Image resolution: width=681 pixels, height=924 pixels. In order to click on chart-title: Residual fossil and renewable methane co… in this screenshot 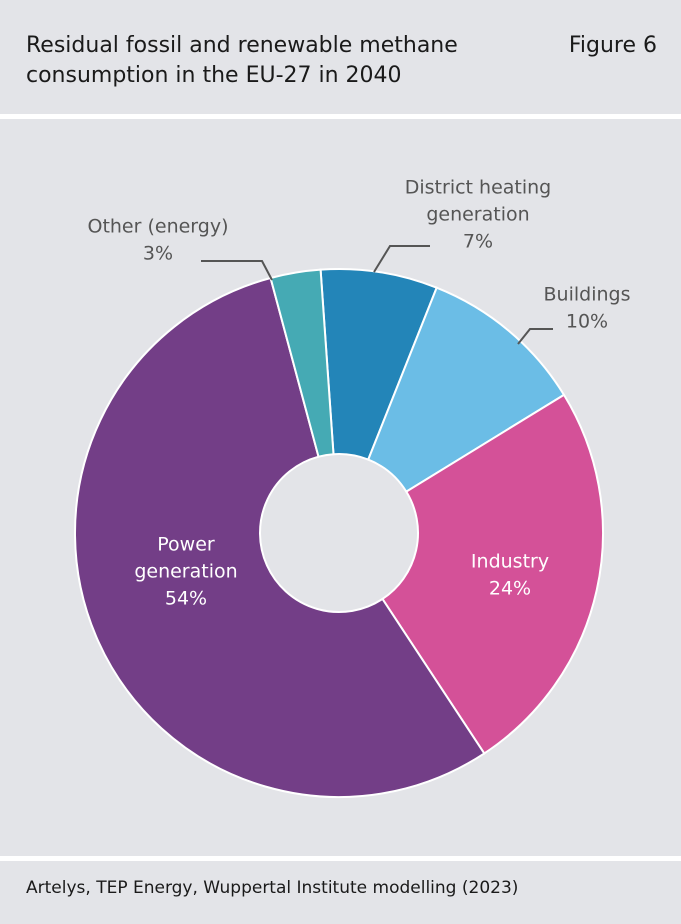, I will do `click(276, 61)`.